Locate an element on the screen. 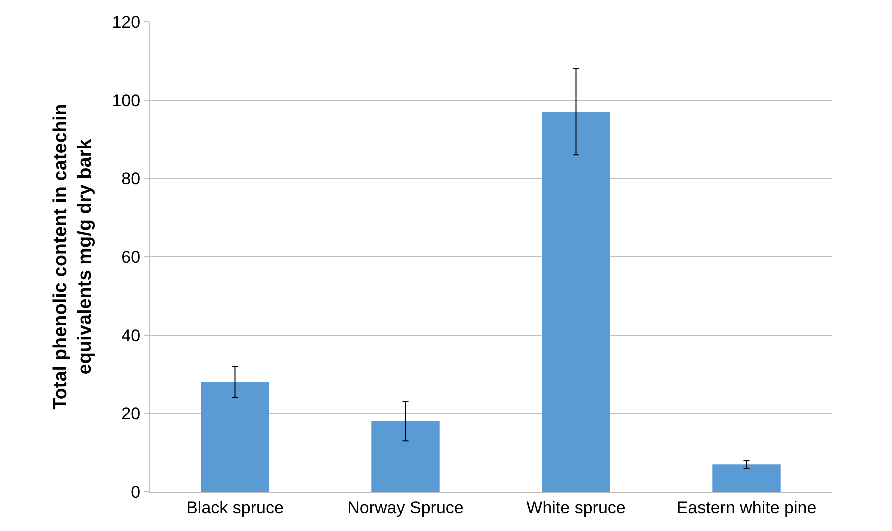 Image resolution: width=892 pixels, height=531 pixels. y-tick-label: 80 is located at coordinates (131, 179).